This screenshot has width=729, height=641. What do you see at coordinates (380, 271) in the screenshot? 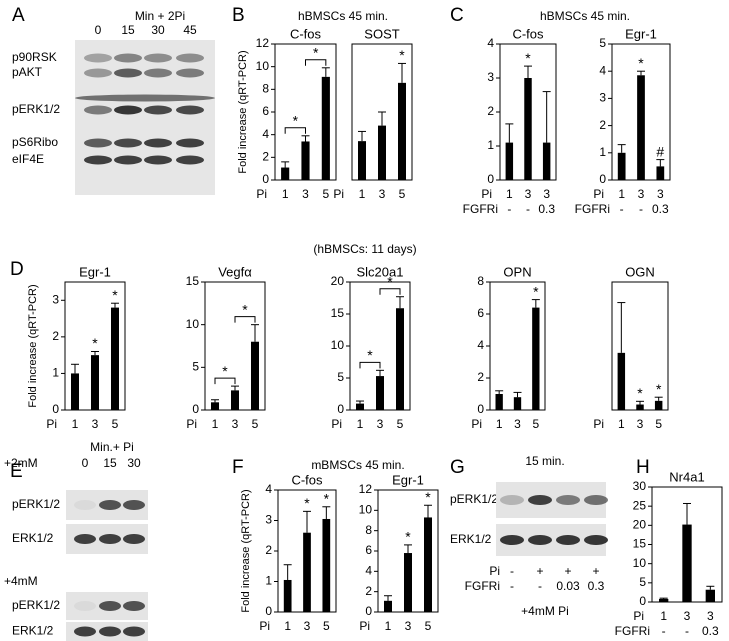
I see `chart-title: Slc20a1` at bounding box center [380, 271].